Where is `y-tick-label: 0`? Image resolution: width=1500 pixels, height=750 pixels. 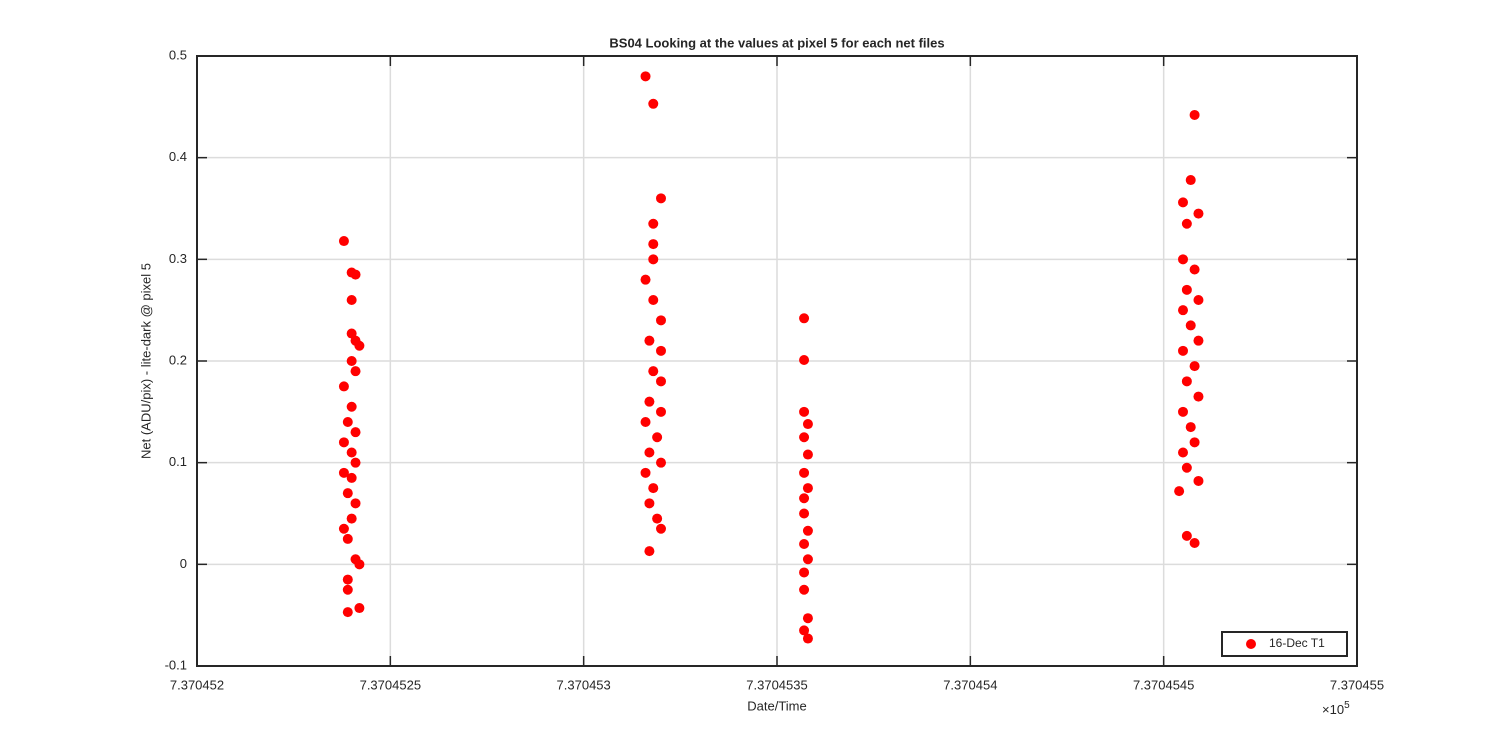
y-tick-label: 0 is located at coordinates (183, 563).